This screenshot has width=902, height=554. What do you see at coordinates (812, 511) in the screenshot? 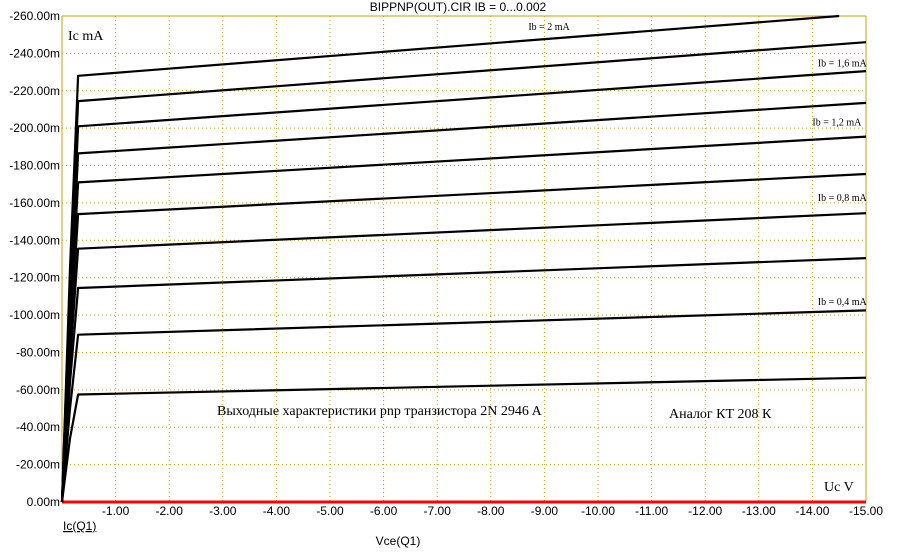
I see `x-tick-label: -14.00` at bounding box center [812, 511].